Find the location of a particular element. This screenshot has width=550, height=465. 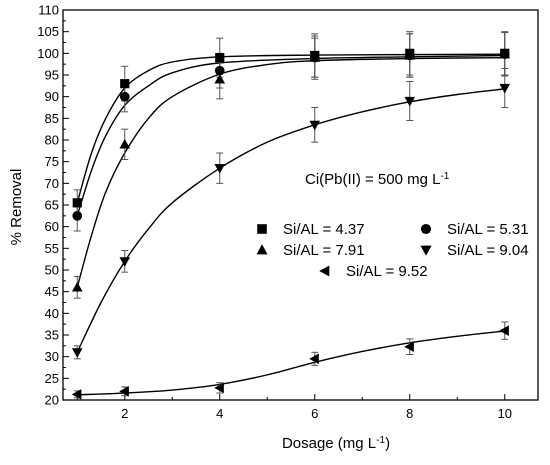

x-axis-title: Dosage (mg L-1) is located at coordinates (336, 444).